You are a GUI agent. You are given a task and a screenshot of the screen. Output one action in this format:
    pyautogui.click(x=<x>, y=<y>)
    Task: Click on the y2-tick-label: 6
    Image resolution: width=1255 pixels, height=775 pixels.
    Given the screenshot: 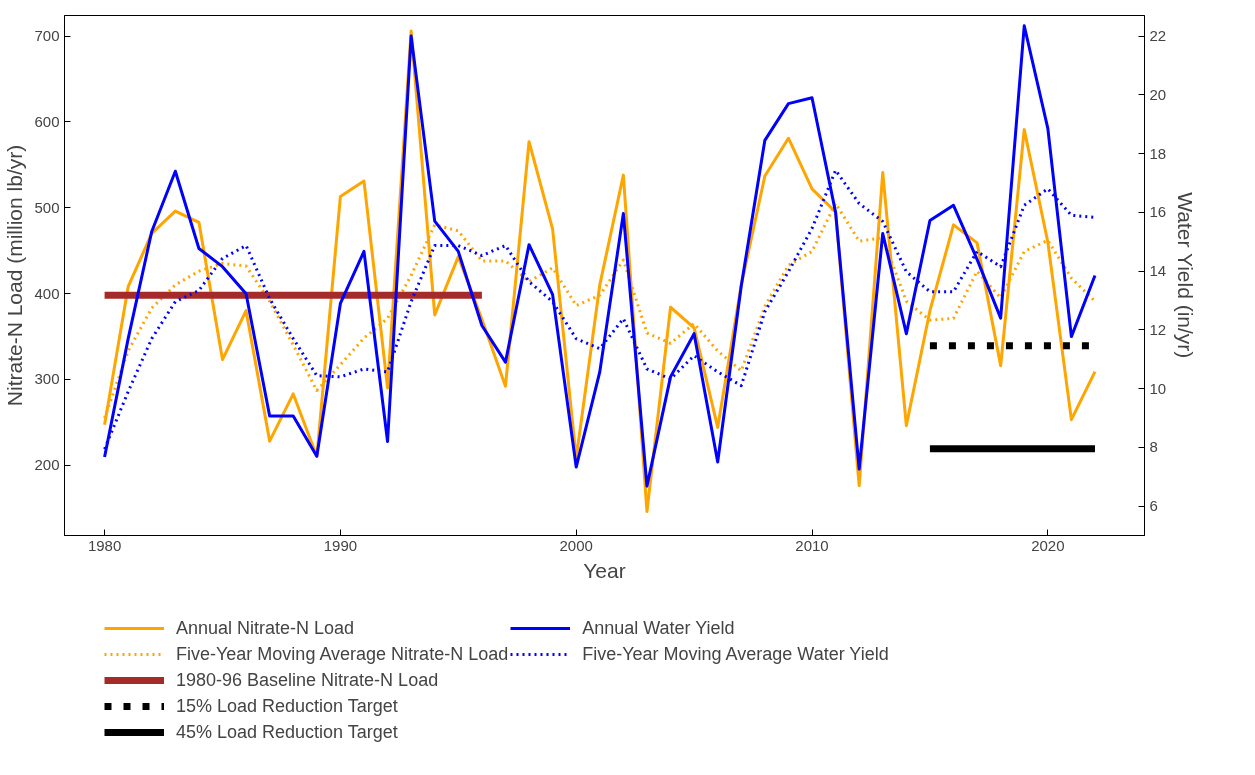 What is the action you would take?
    pyautogui.click(x=1153, y=506)
    